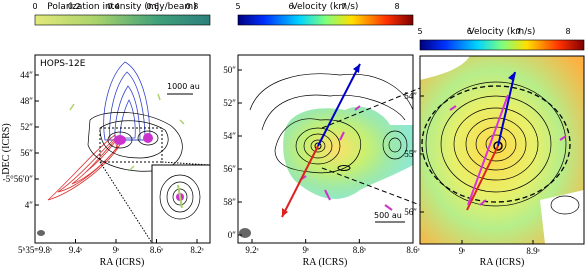  What do you see at coordinates (6, 148) in the screenshot?
I see `y-axis-label: DEC (ICRS)` at bounding box center [6, 148].